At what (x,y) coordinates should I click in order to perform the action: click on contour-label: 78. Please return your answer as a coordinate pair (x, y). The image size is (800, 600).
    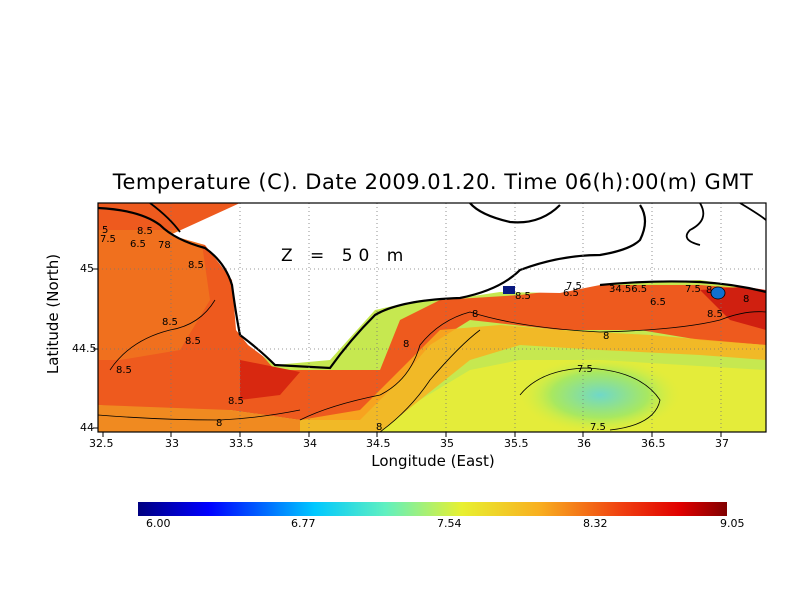
    Looking at the image, I should click on (164, 245).